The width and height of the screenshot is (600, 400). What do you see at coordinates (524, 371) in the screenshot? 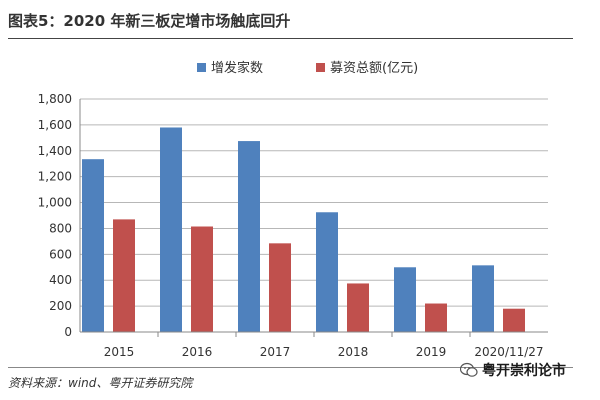
I see `watermark-text: 粤开崇利论市` at bounding box center [524, 371].